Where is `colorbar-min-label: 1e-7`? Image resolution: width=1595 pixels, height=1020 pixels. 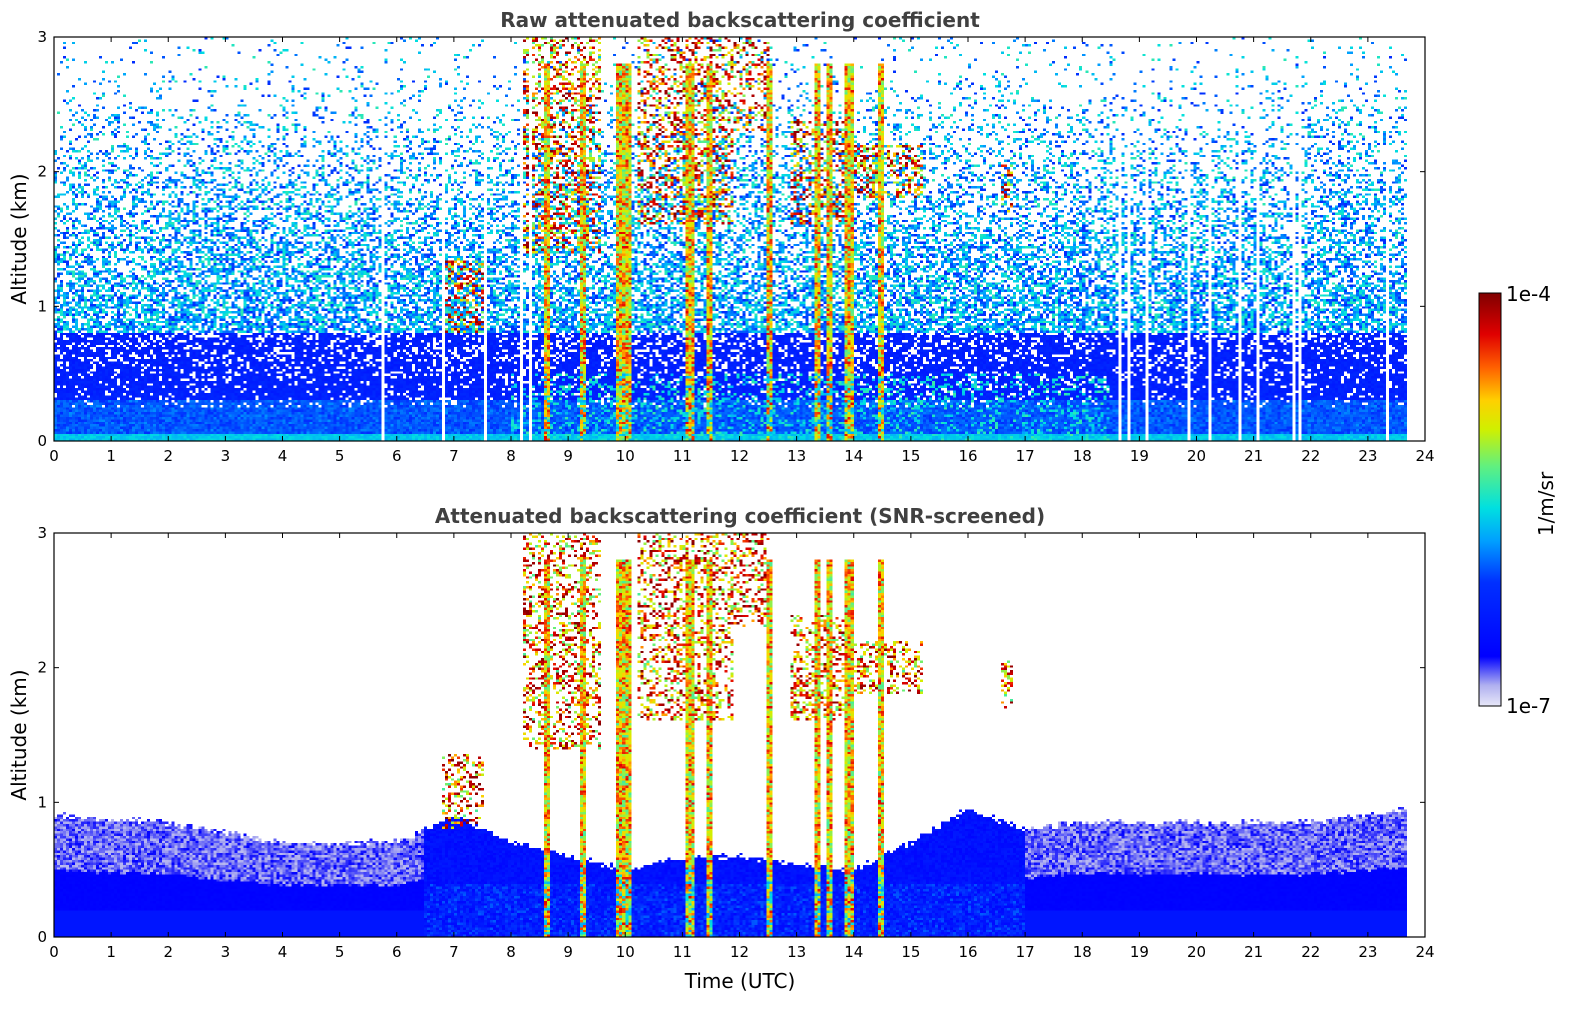 colorbar-min-label: 1e-7 is located at coordinates (1528, 706).